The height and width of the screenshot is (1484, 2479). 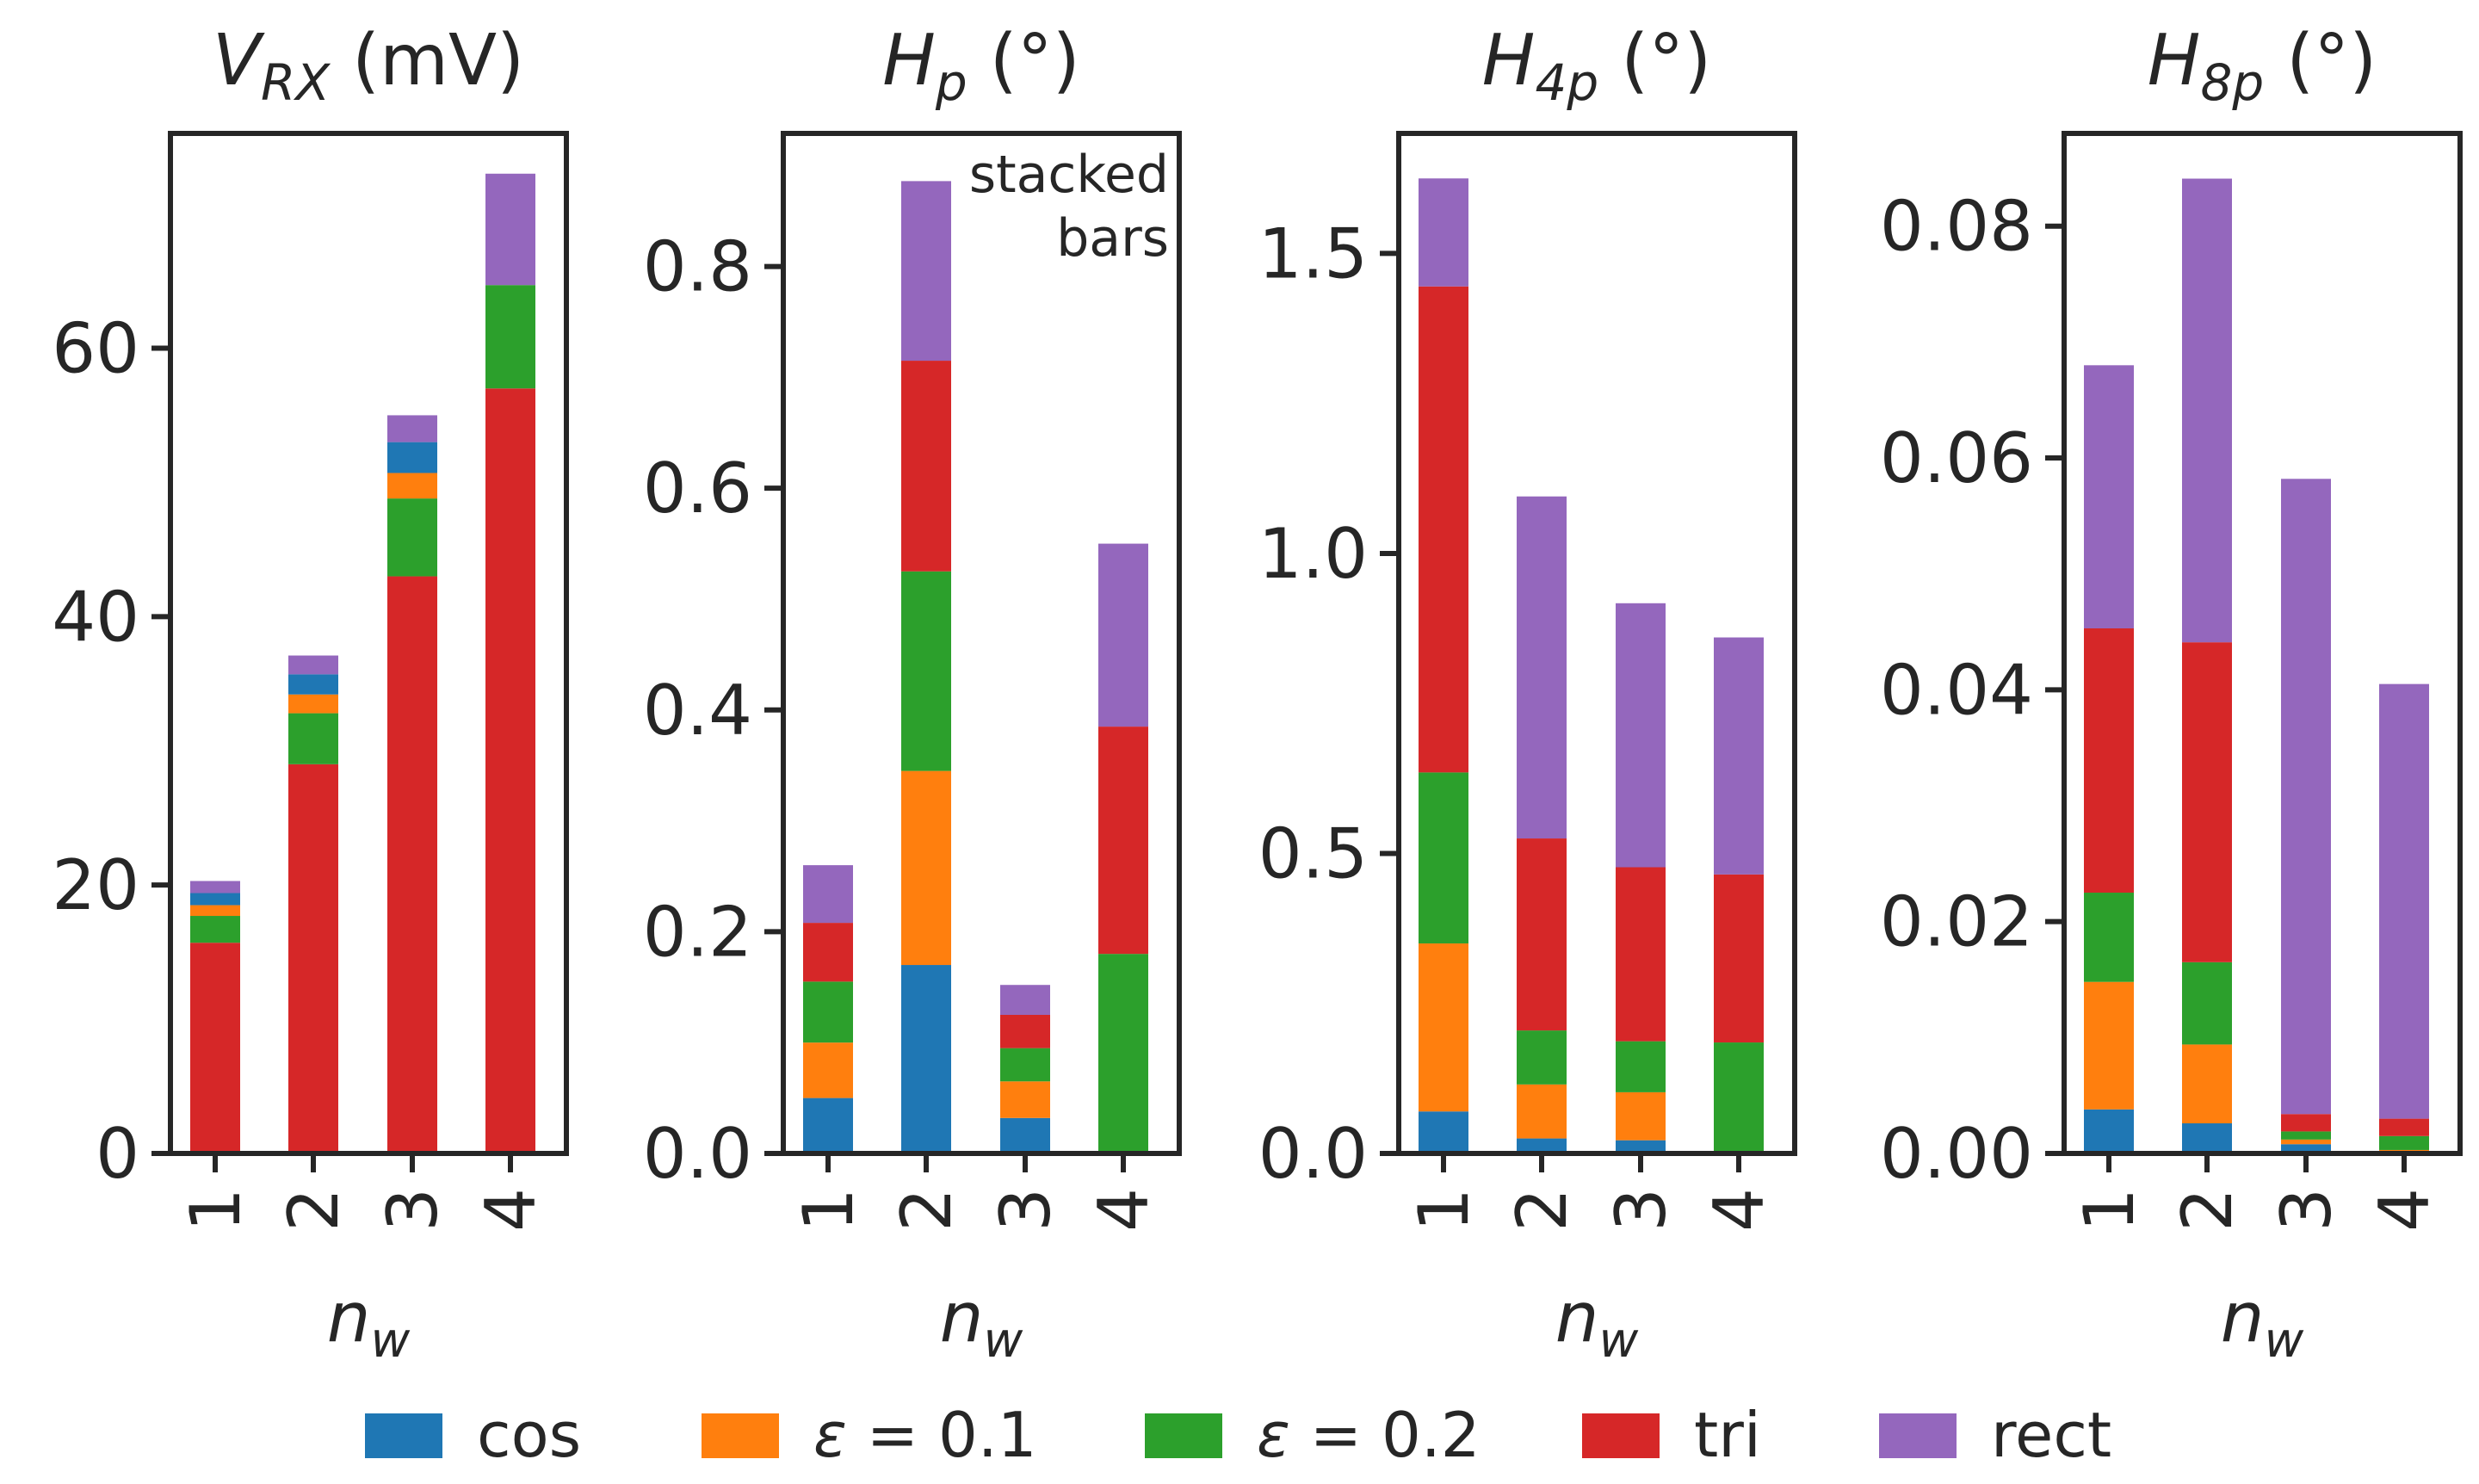 I want to click on bar-eps01-n4, so click(x=2404, y=1150).